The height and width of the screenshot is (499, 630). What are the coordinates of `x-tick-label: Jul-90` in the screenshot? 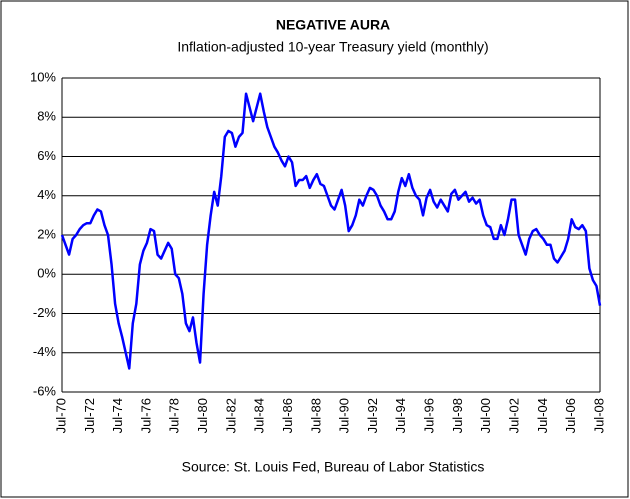 It's located at (344, 415).